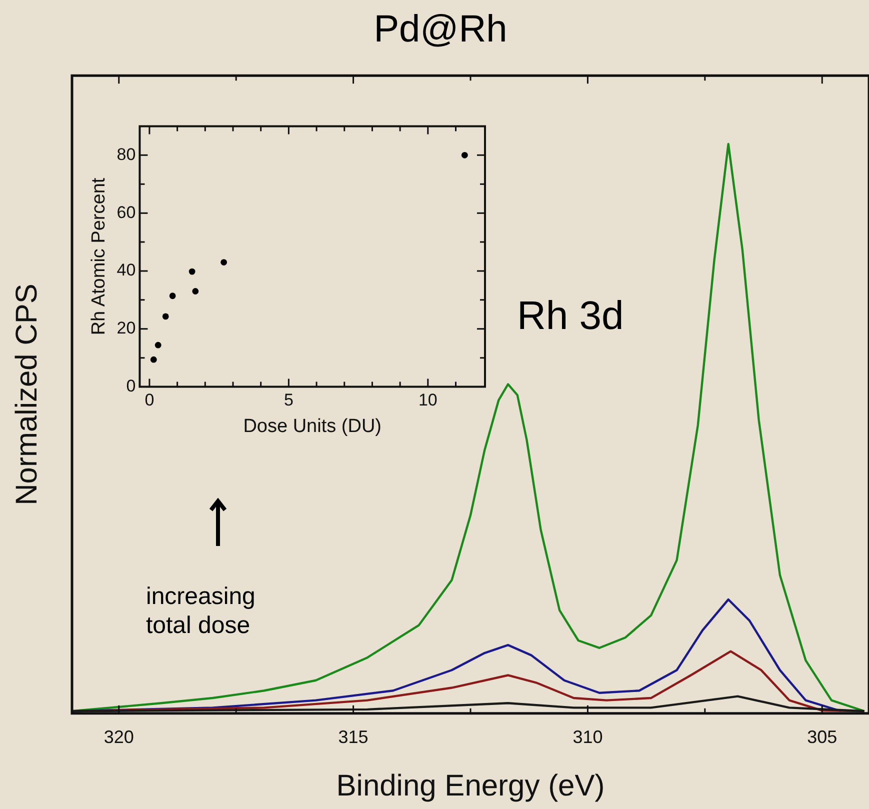 Image resolution: width=869 pixels, height=809 pixels. I want to click on y-axis-title: Rh Atomic Percent, so click(99, 256).